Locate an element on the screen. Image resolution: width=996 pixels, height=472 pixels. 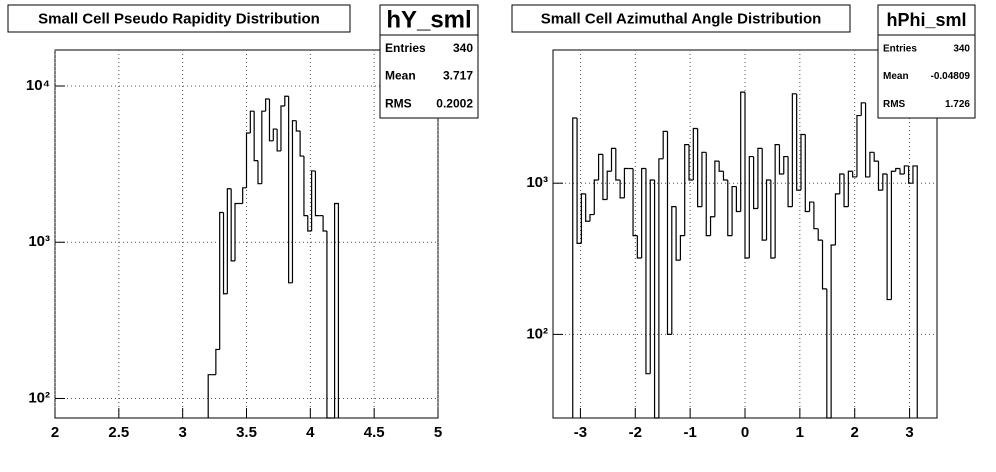
x-tick-label: 4 is located at coordinates (310, 432).